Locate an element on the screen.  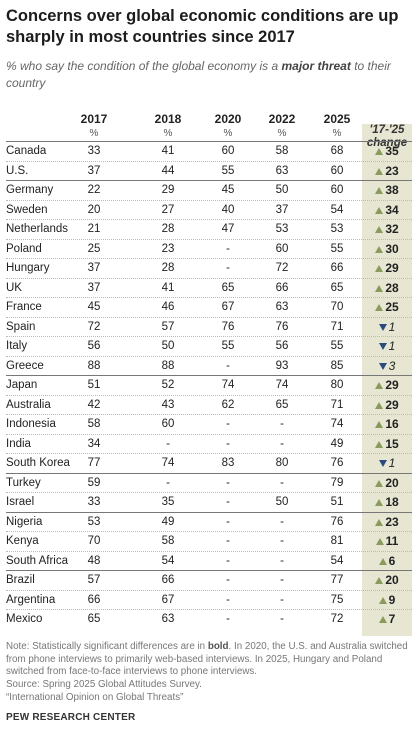
cell-value: 23 is located at coordinates (168, 249).